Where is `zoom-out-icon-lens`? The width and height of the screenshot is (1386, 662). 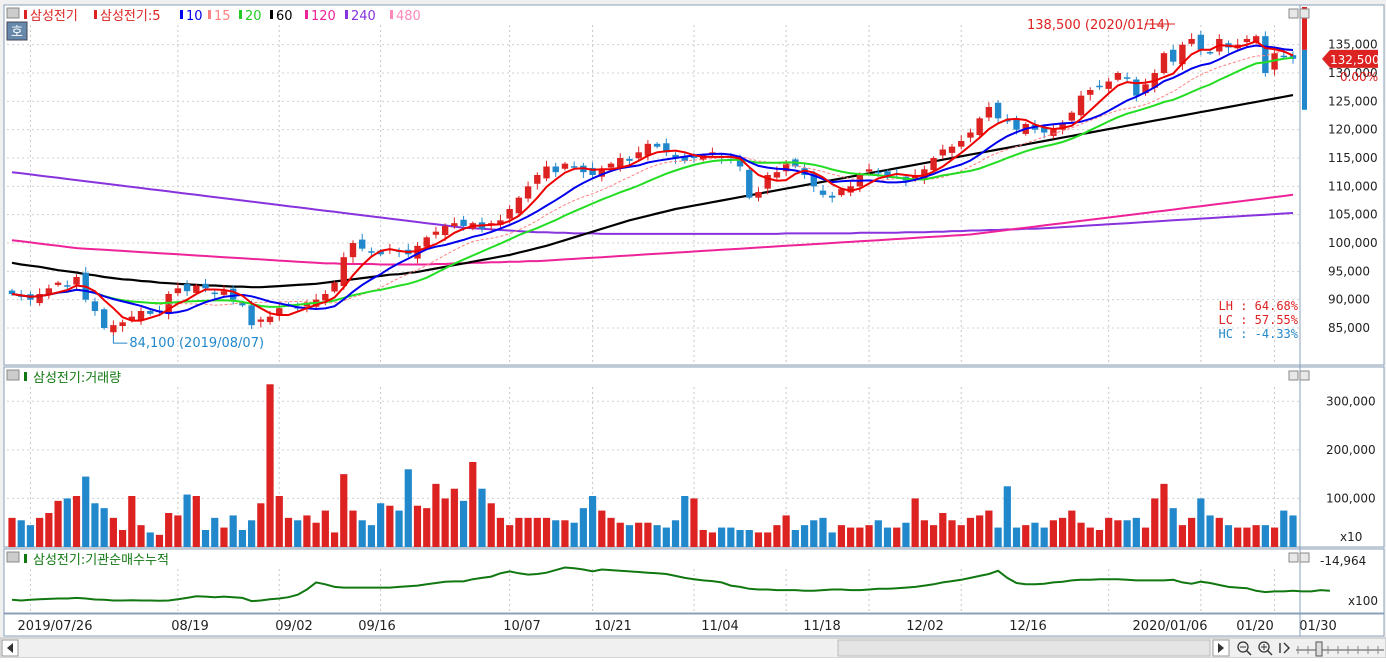 zoom-out-icon-lens is located at coordinates (1243, 647).